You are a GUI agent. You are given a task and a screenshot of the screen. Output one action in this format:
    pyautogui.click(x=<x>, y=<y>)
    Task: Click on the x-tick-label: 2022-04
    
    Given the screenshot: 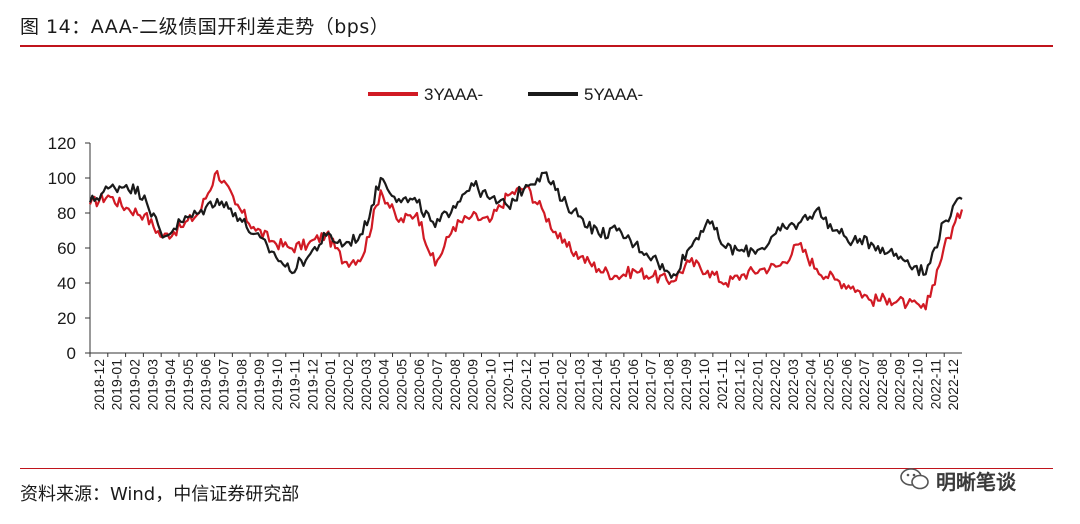 What is the action you would take?
    pyautogui.click(x=811, y=385)
    